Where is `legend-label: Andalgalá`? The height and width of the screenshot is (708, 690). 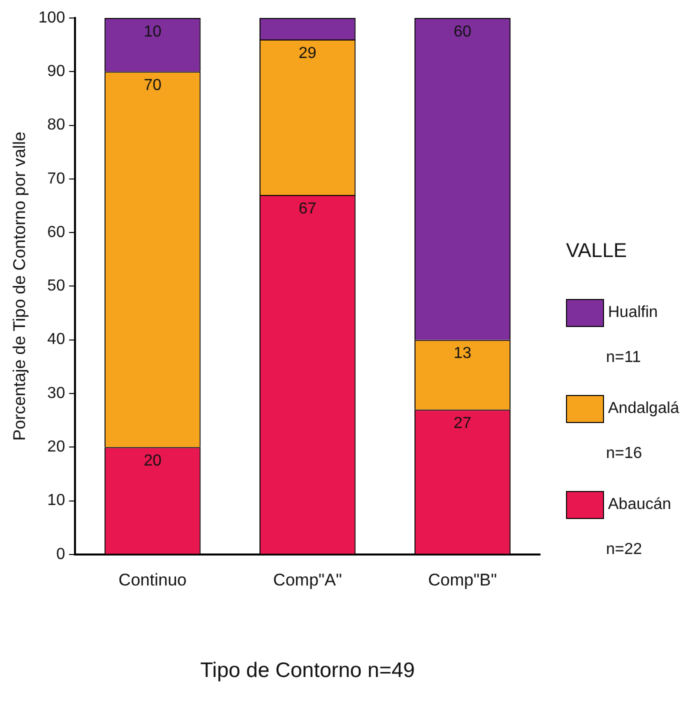 legend-label: Andalgalá is located at coordinates (644, 409).